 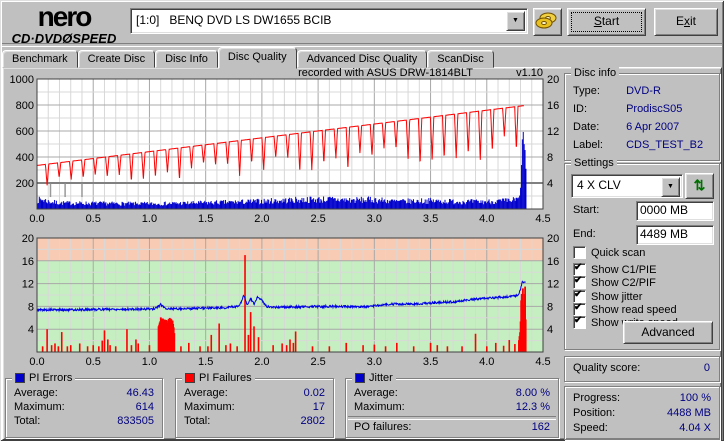 I want to click on advanced-button: Advanced, so click(x=668, y=332).